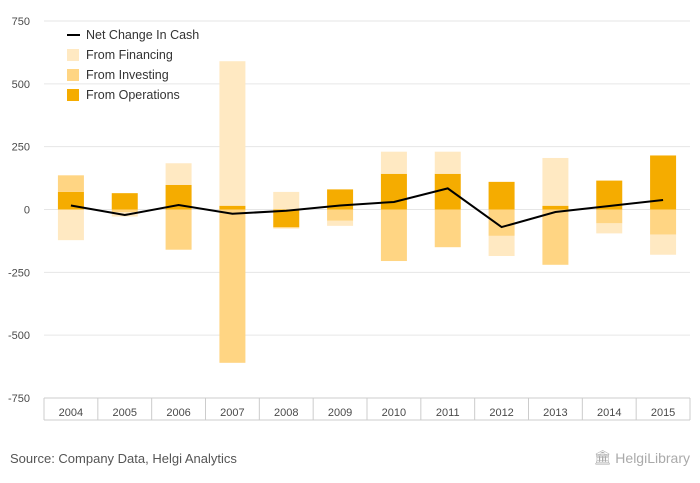  What do you see at coordinates (27, 211) in the screenshot?
I see `y-tick-label: 0` at bounding box center [27, 211].